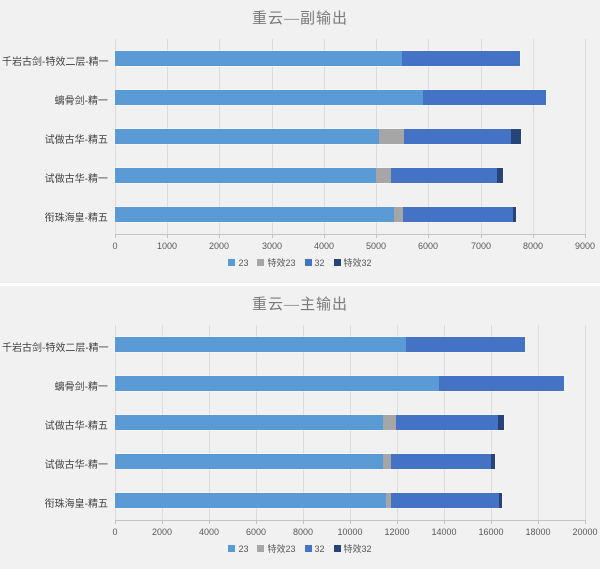  What do you see at coordinates (319, 548) in the screenshot?
I see `legend-label: 32` at bounding box center [319, 548].